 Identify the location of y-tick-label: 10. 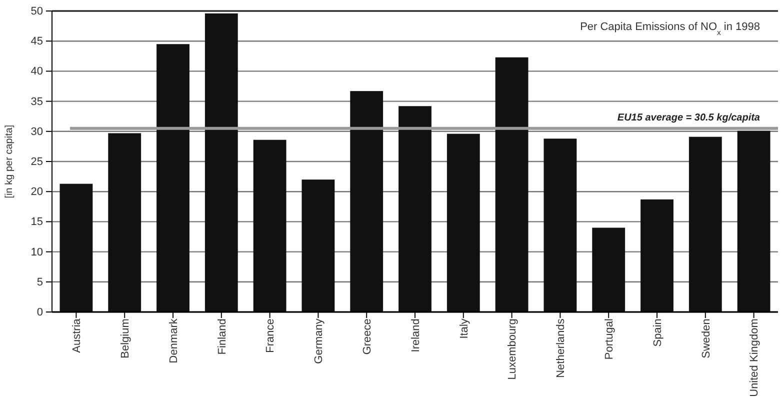
(36, 252).